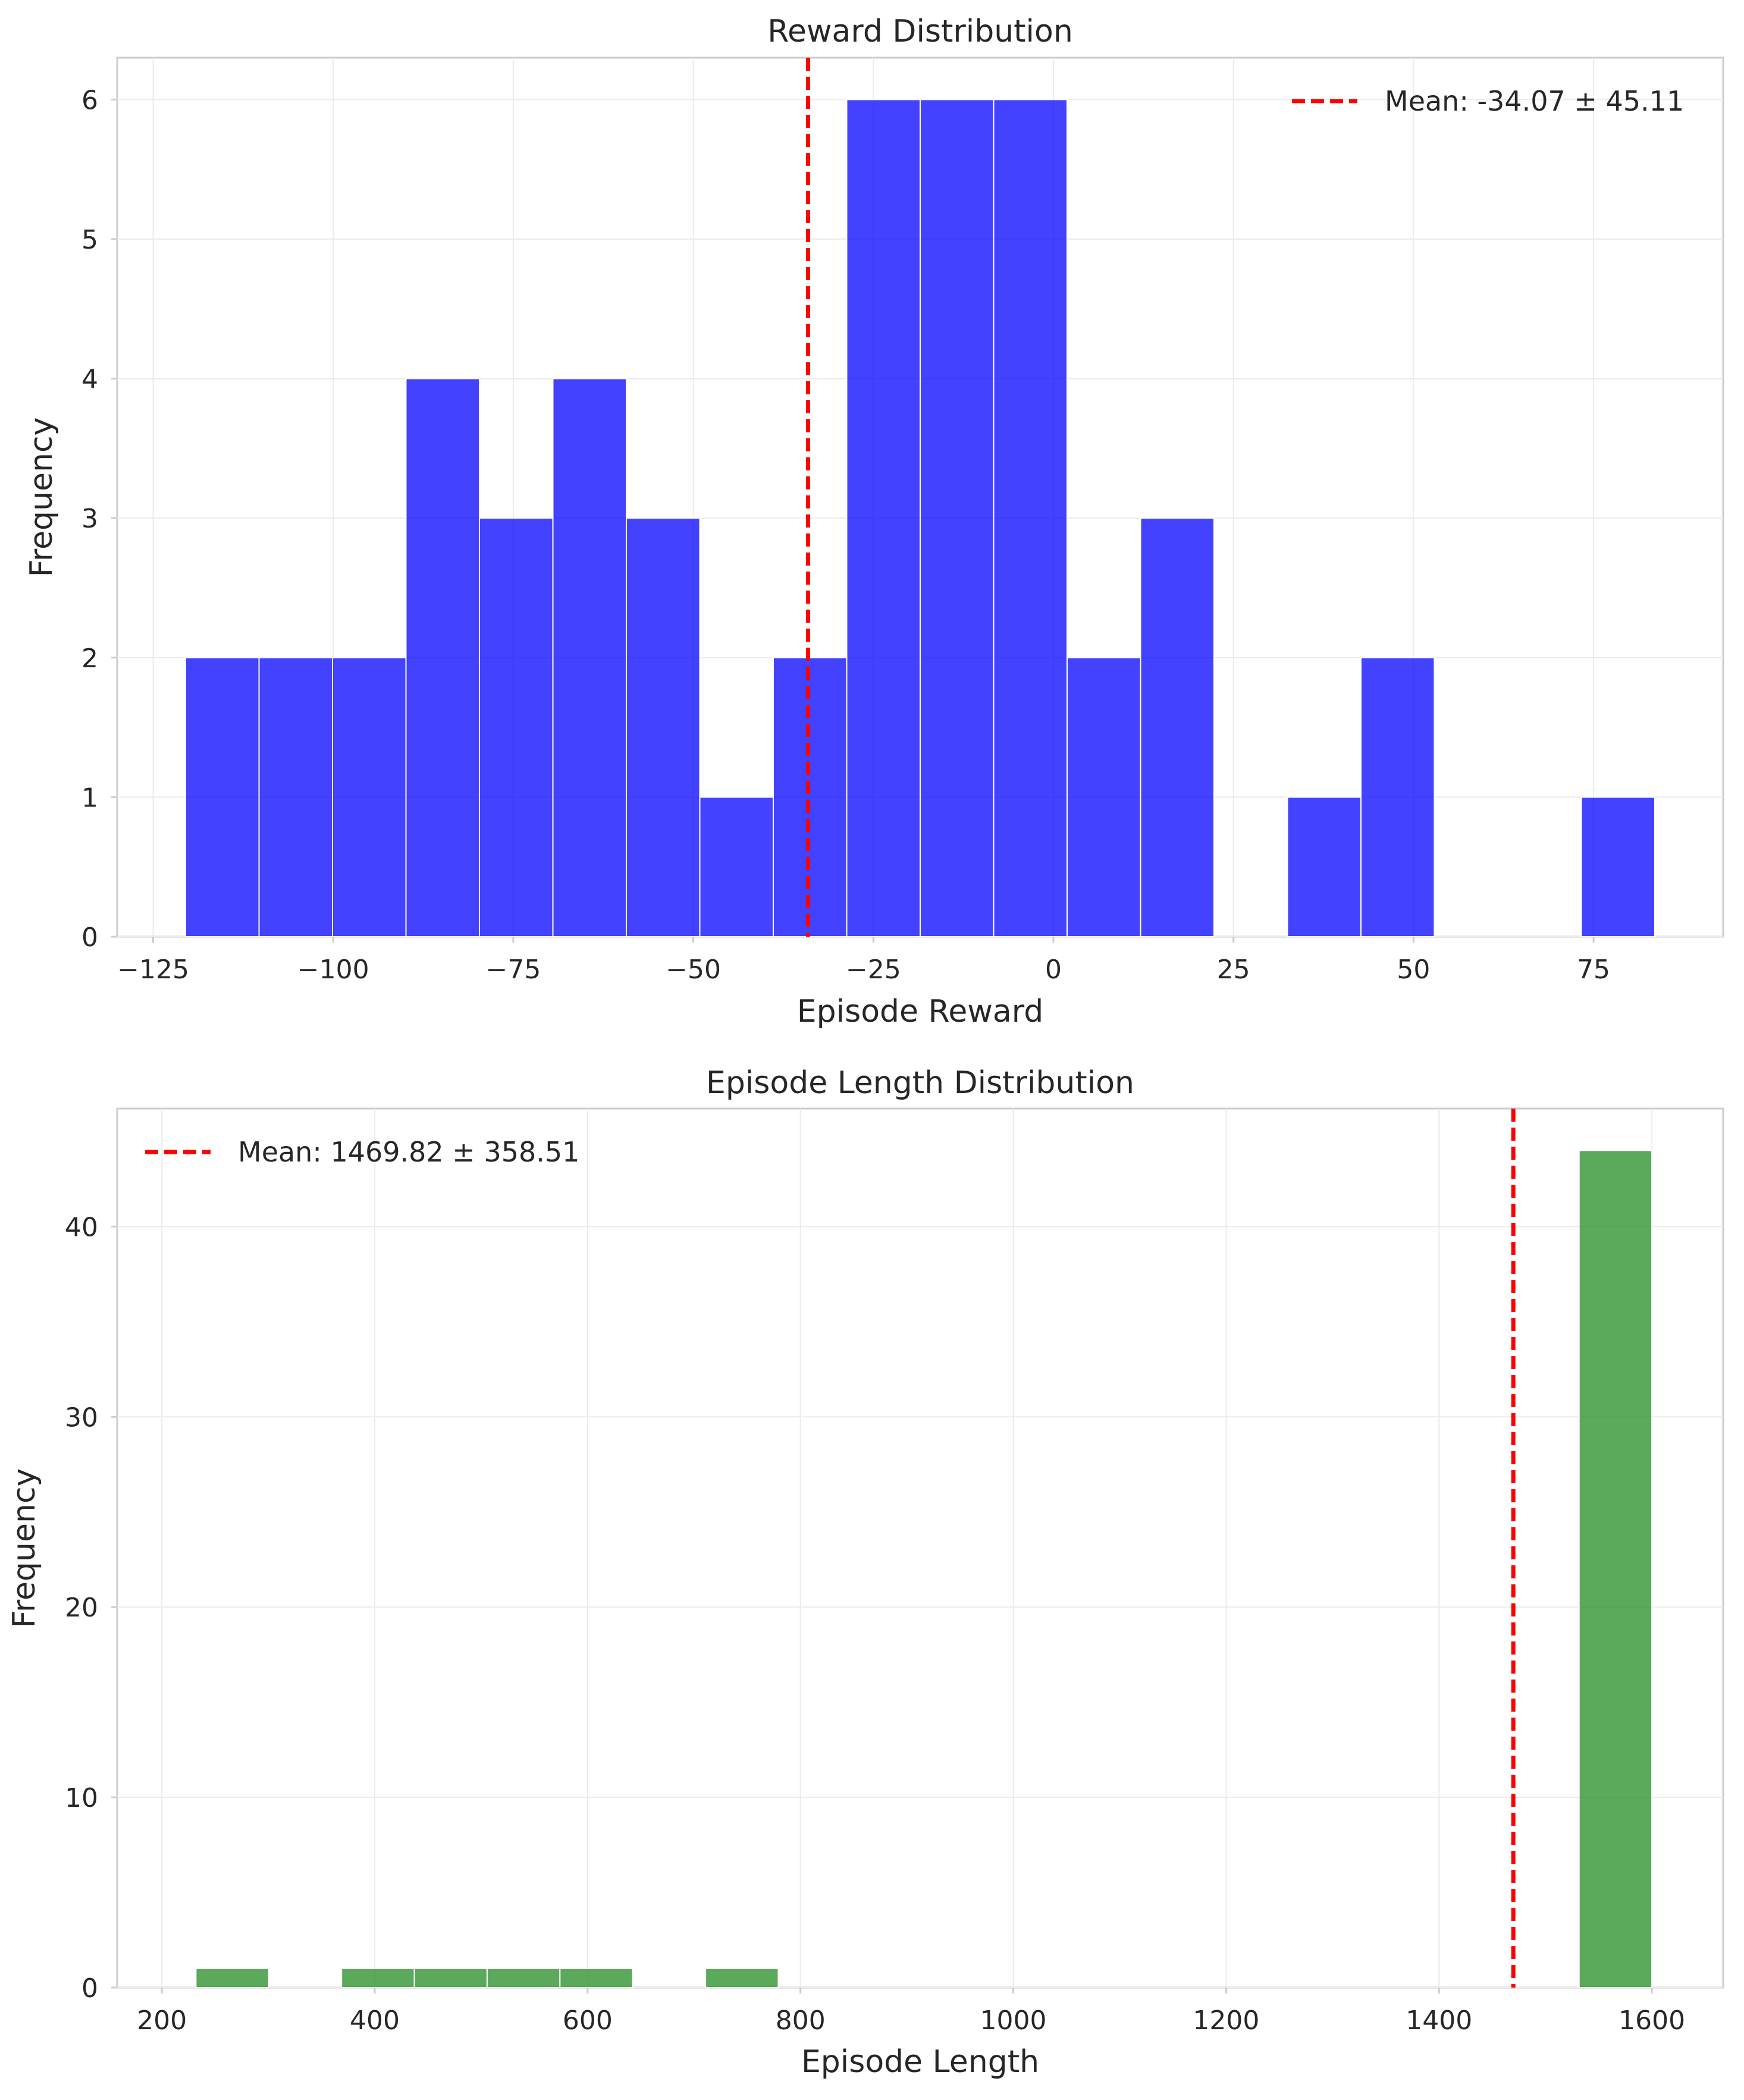 The width and height of the screenshot is (1744, 2100). I want to click on reward-x-tick-label: −50, so click(693, 970).